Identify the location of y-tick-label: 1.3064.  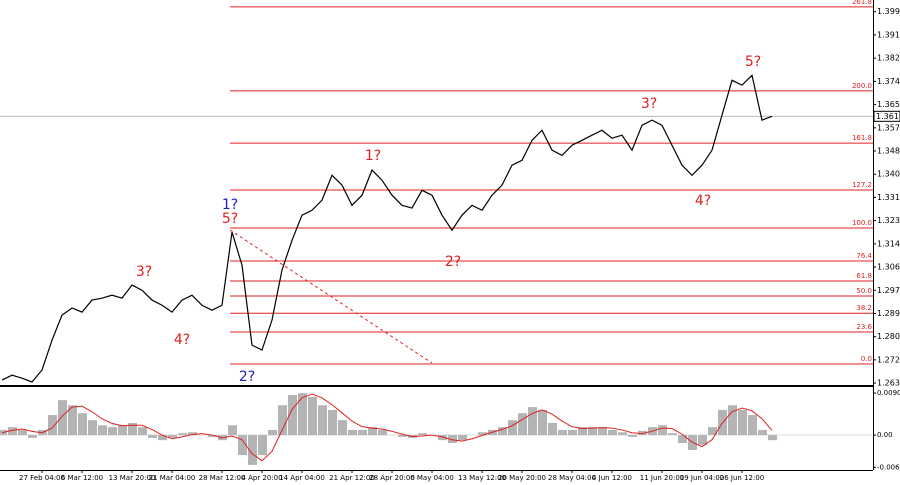
(888, 267).